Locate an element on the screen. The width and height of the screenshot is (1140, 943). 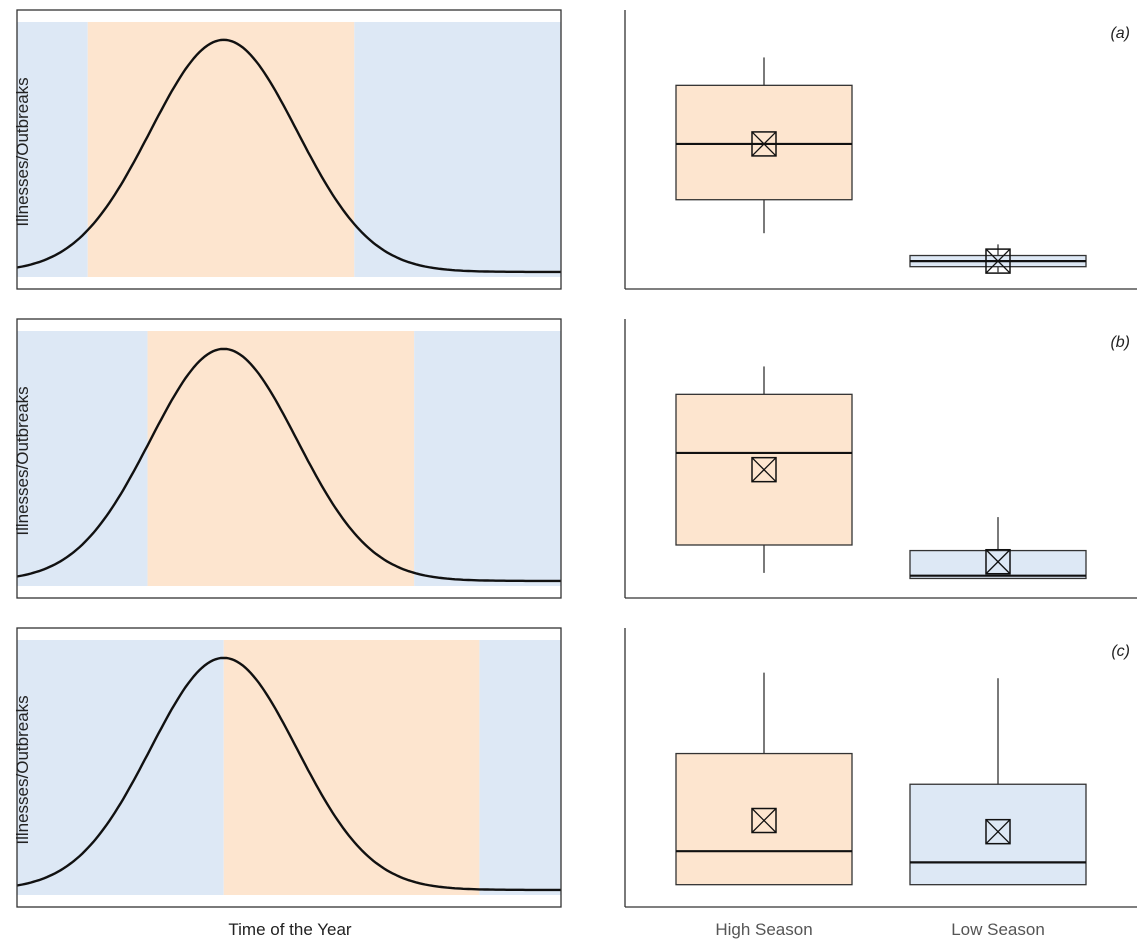
panel-label-c: (c) is located at coordinates (1120, 651).